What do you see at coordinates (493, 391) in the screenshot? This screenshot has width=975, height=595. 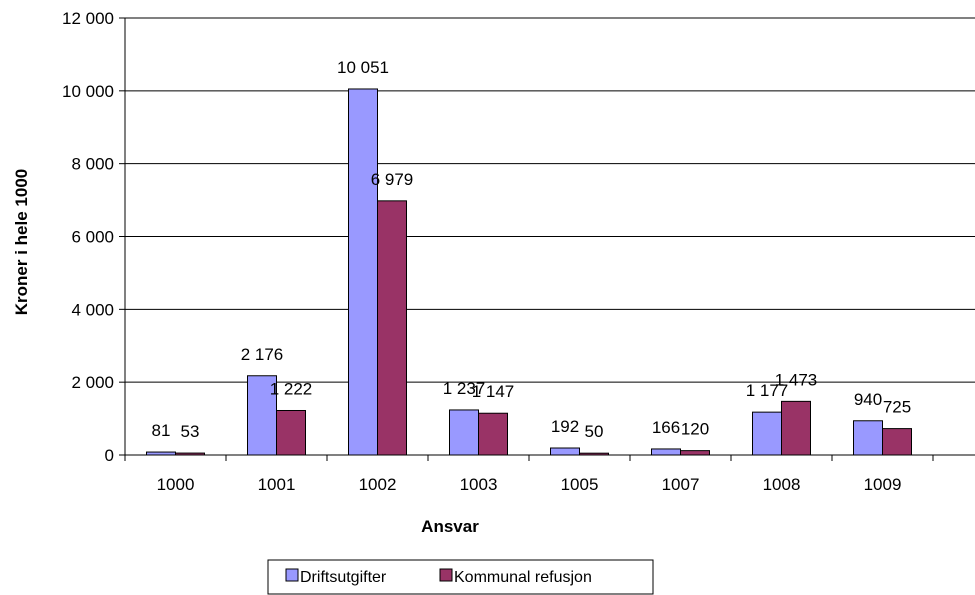 I see `data-label: 1 147` at bounding box center [493, 391].